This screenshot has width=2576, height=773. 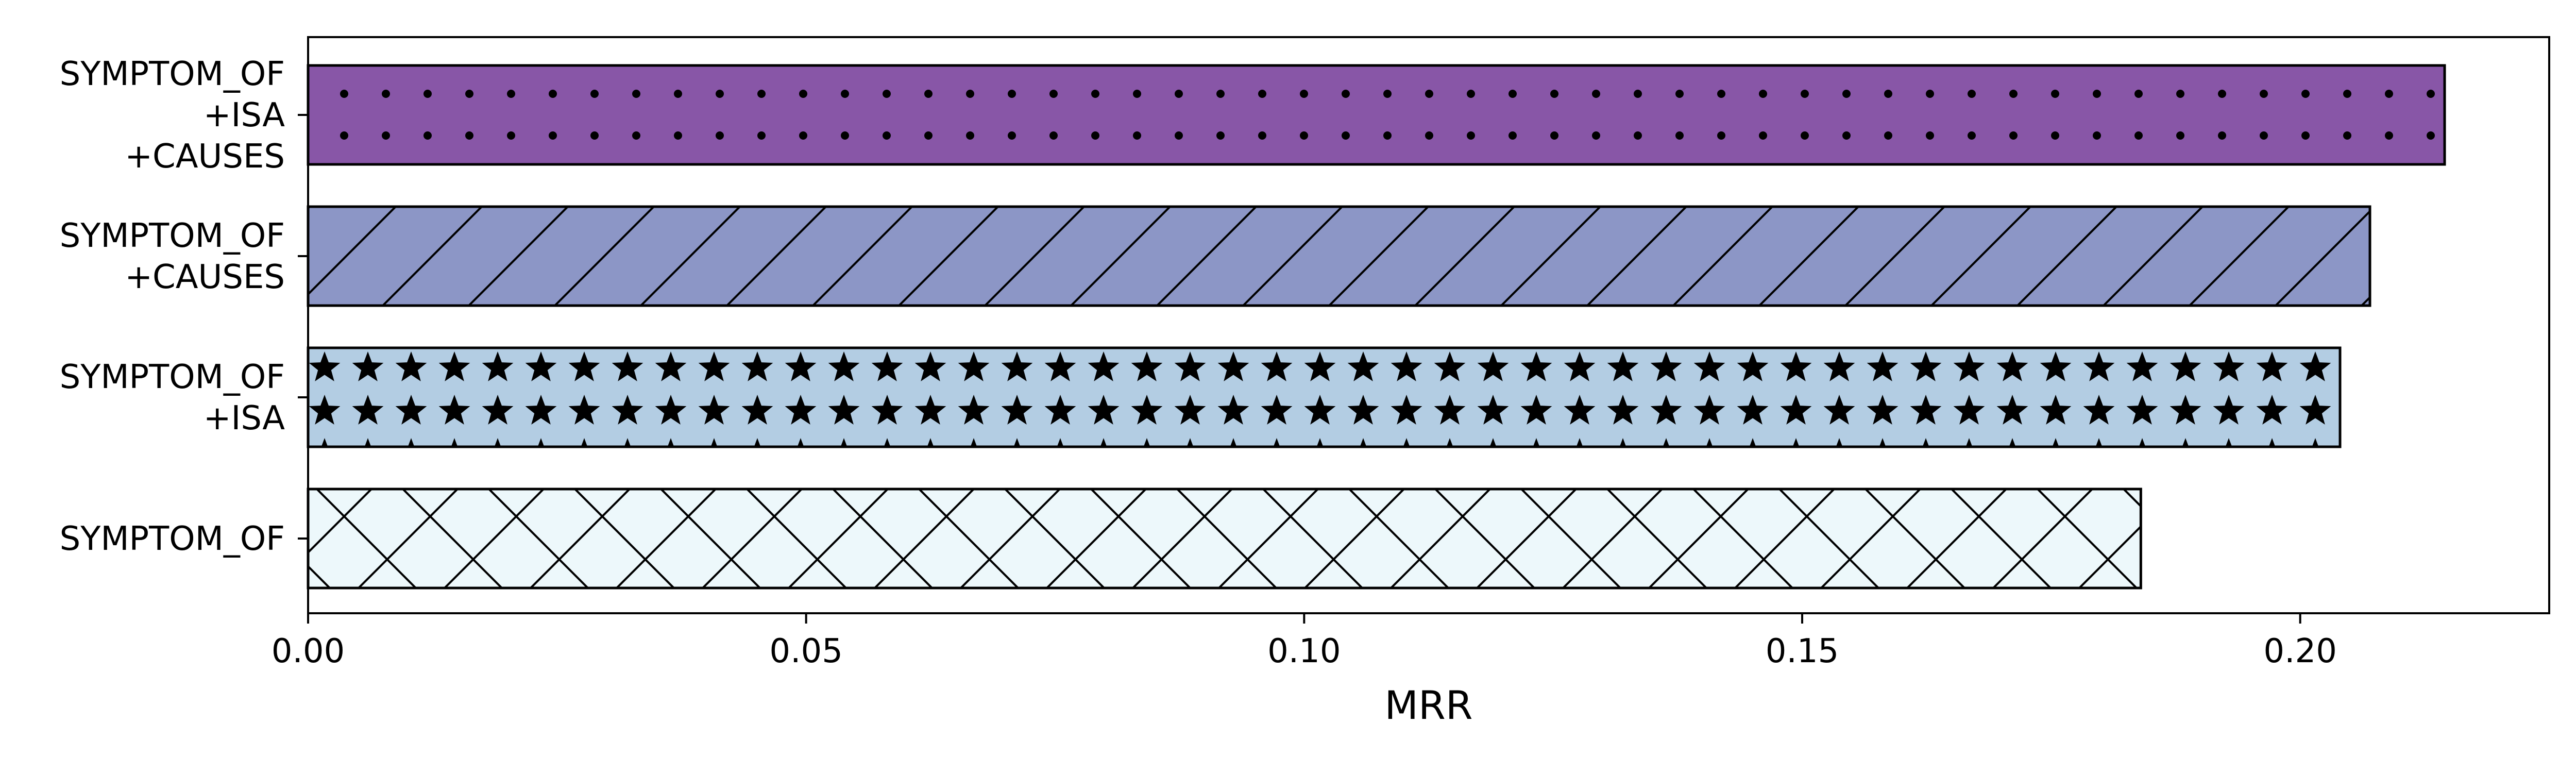 I want to click on x-axis: 0.00 0.05 0.10 0.15 0.20, so click(x=1304, y=641).